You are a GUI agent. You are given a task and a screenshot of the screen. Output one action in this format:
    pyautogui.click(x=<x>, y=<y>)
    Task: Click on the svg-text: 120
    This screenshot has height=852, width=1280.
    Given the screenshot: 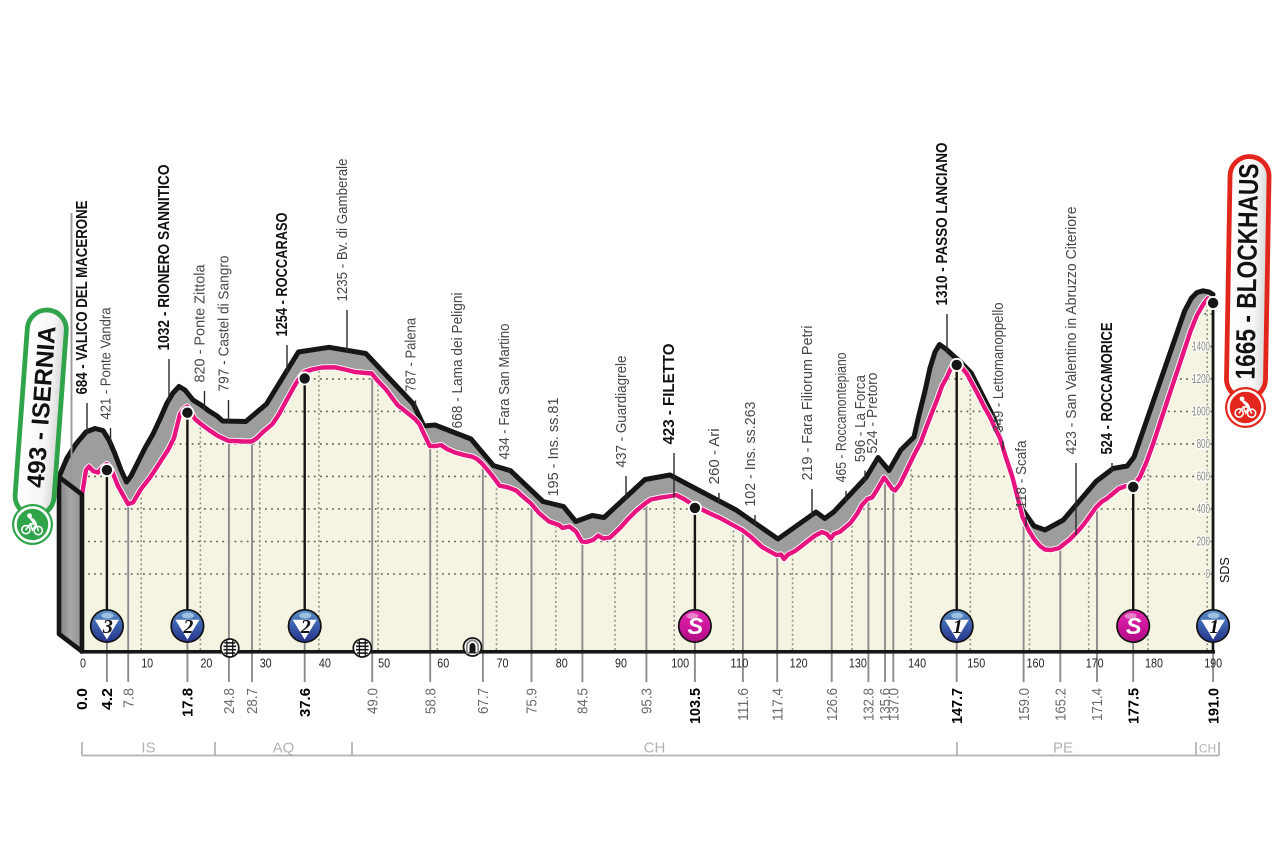 What is the action you would take?
    pyautogui.click(x=799, y=663)
    